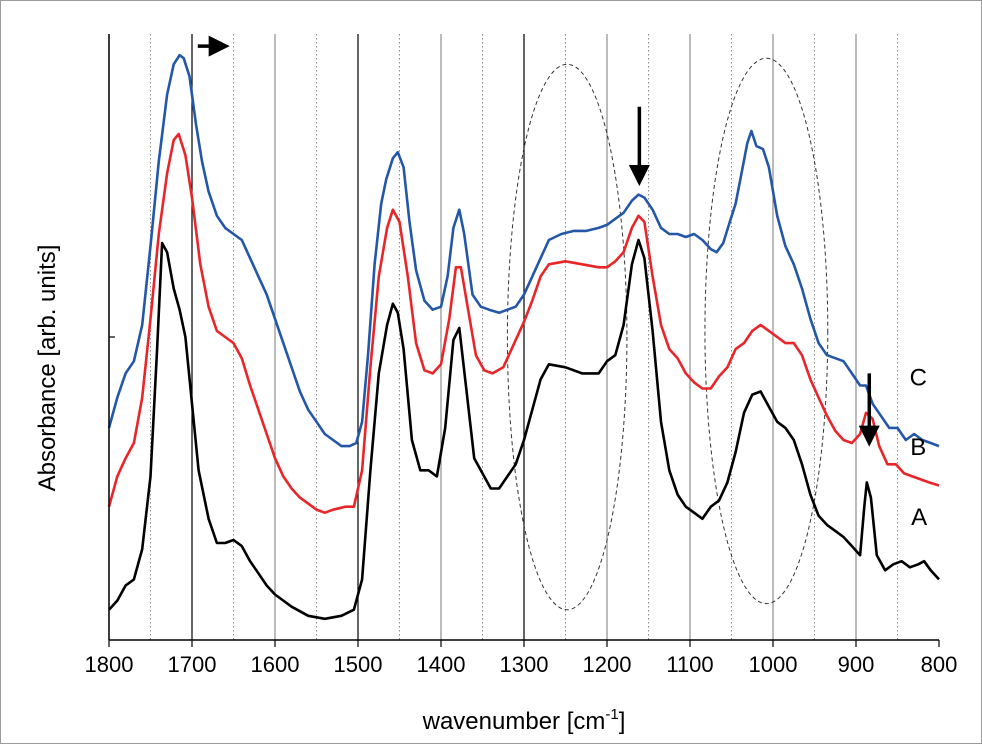 This screenshot has width=982, height=745. I want to click on x-tick-label-1800: 1800, so click(109, 664).